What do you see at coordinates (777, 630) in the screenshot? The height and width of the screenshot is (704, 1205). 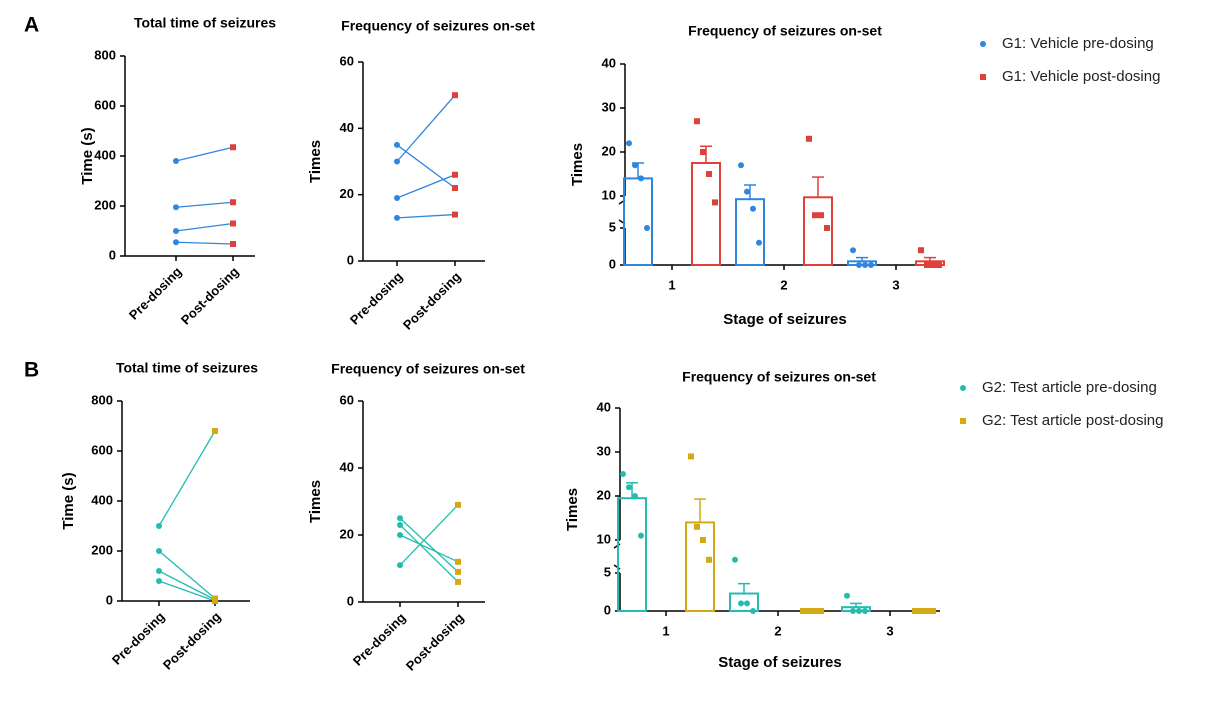 I see `x-tick-label: 2` at bounding box center [777, 630].